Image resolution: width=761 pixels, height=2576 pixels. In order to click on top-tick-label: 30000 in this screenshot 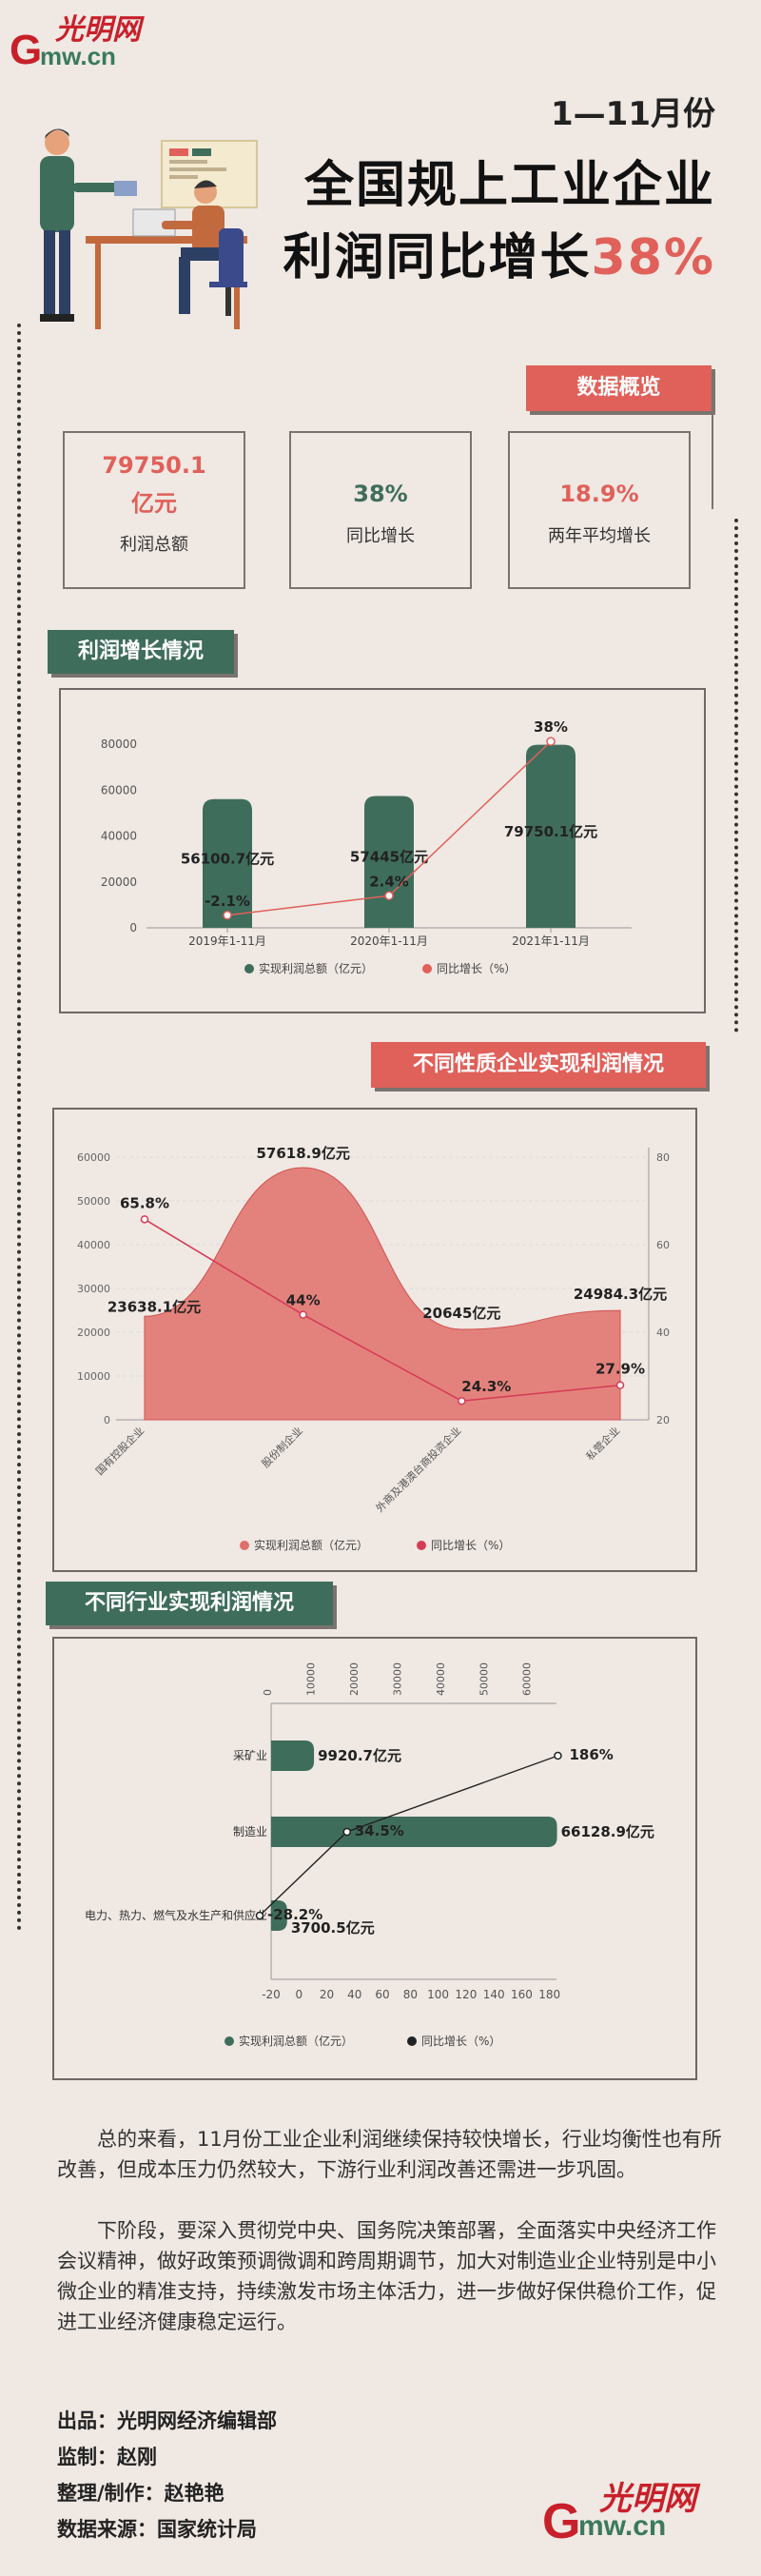, I will do `click(397, 1679)`.